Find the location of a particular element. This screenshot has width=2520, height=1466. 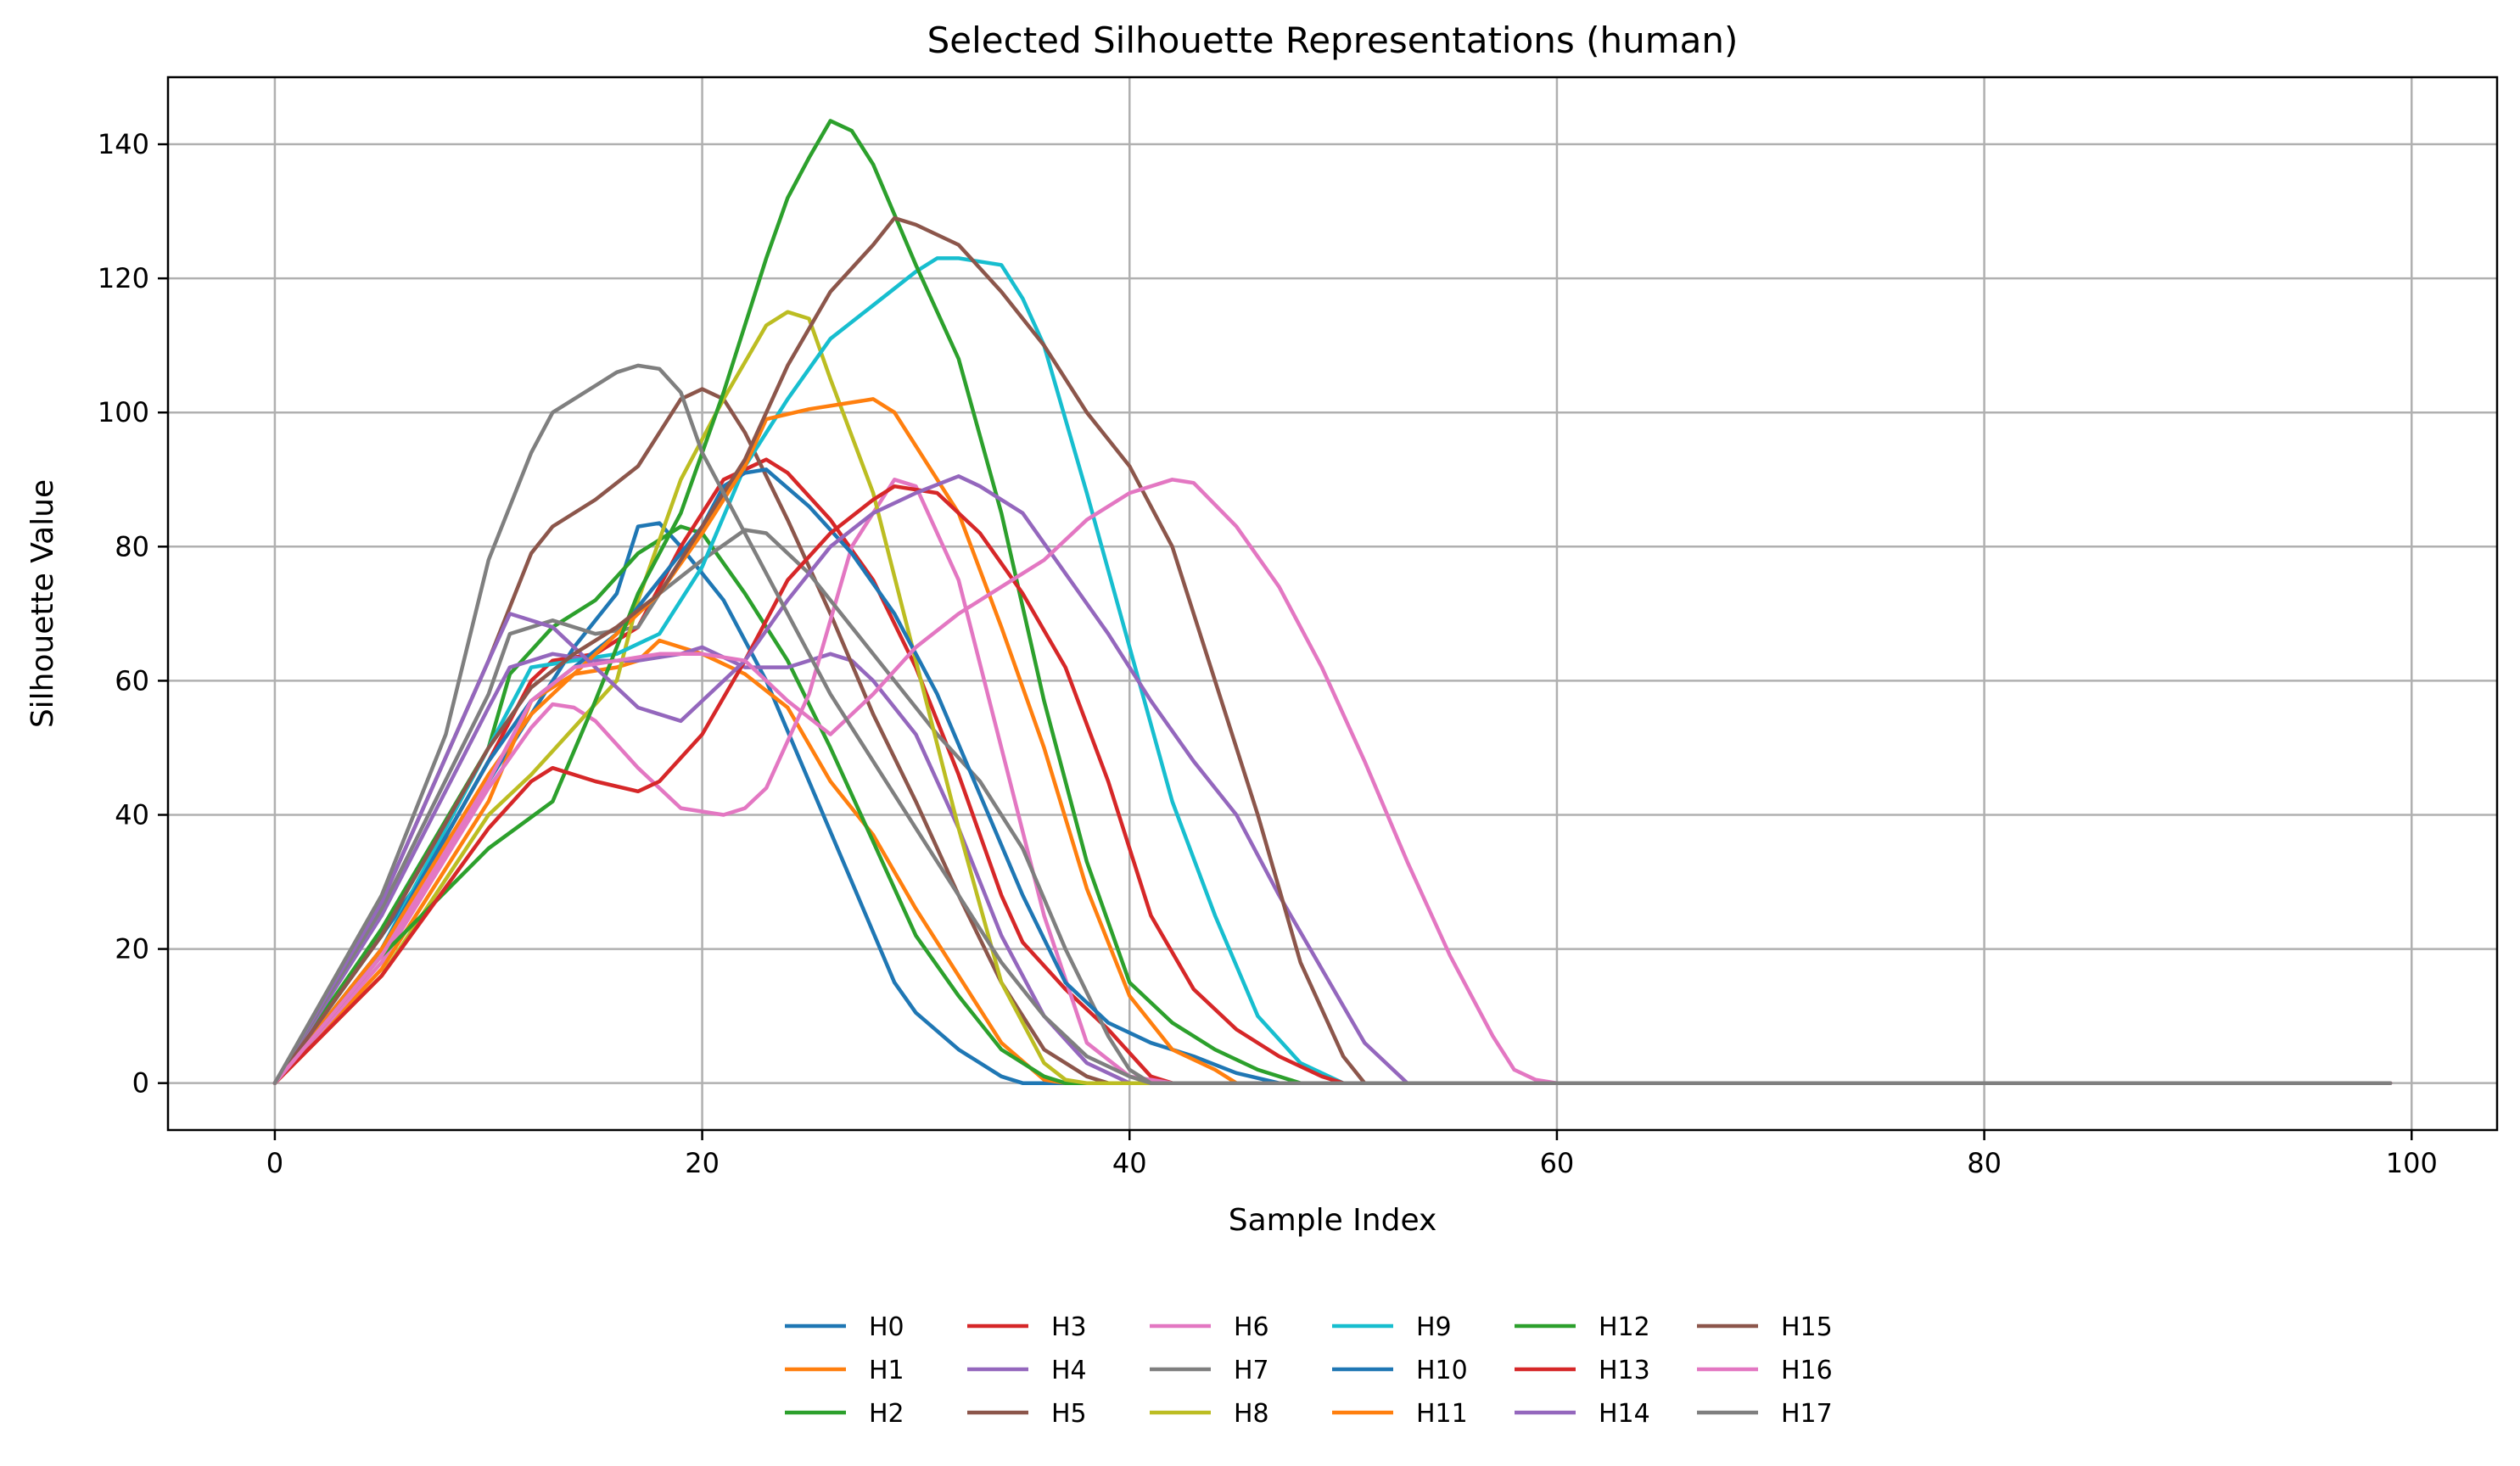

legend-label: H3 is located at coordinates (1069, 1327).